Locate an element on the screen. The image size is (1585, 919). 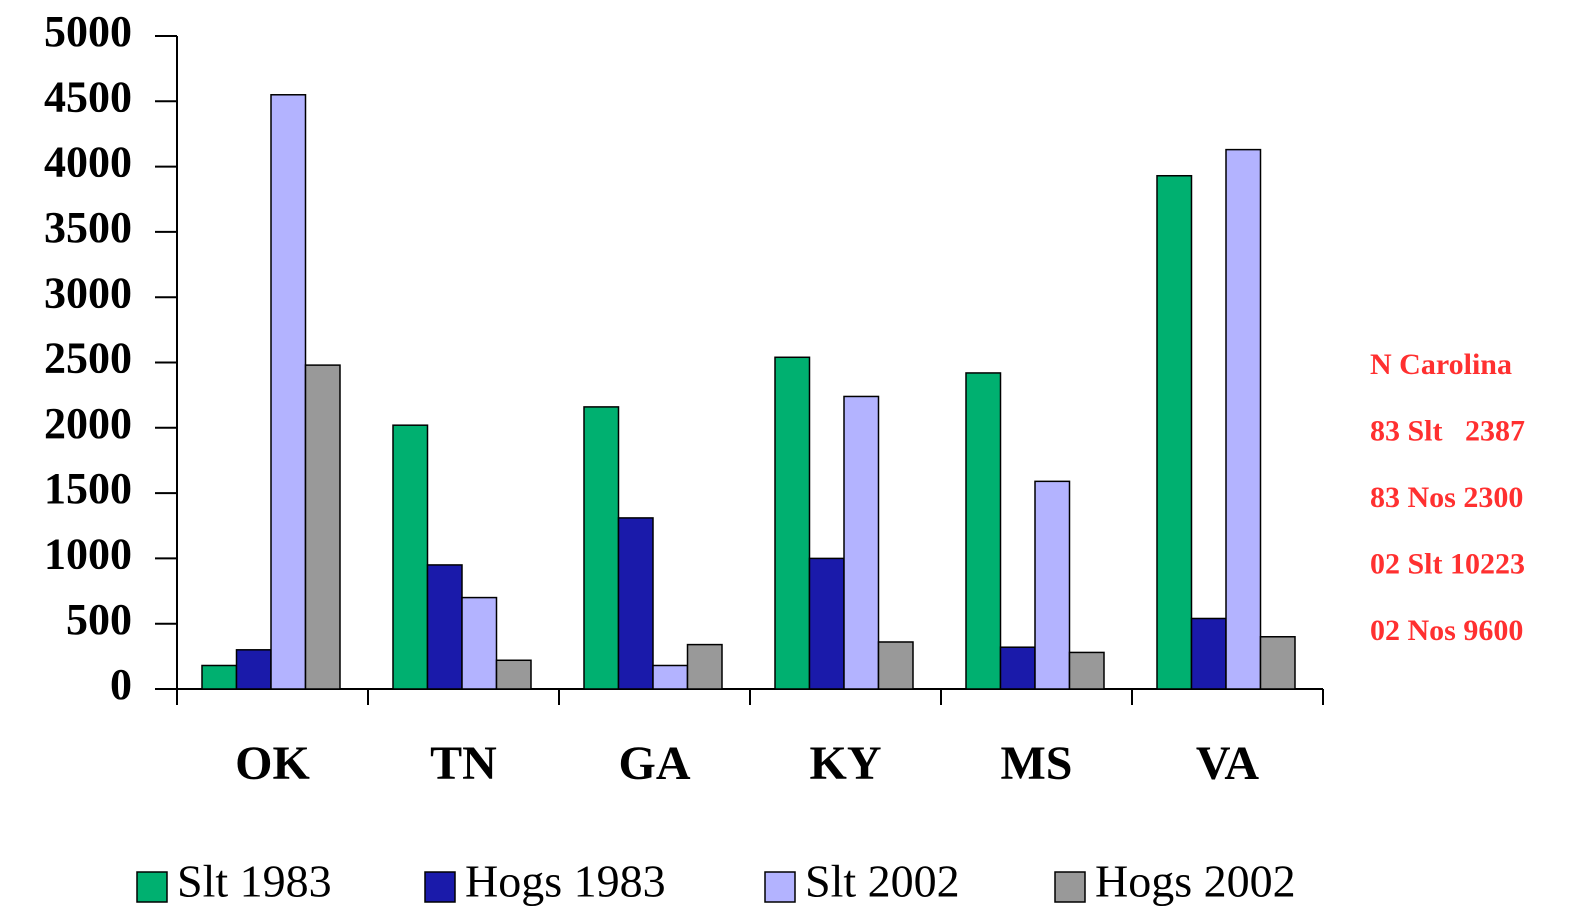
y-tick-label: 3500 is located at coordinates (88, 227).